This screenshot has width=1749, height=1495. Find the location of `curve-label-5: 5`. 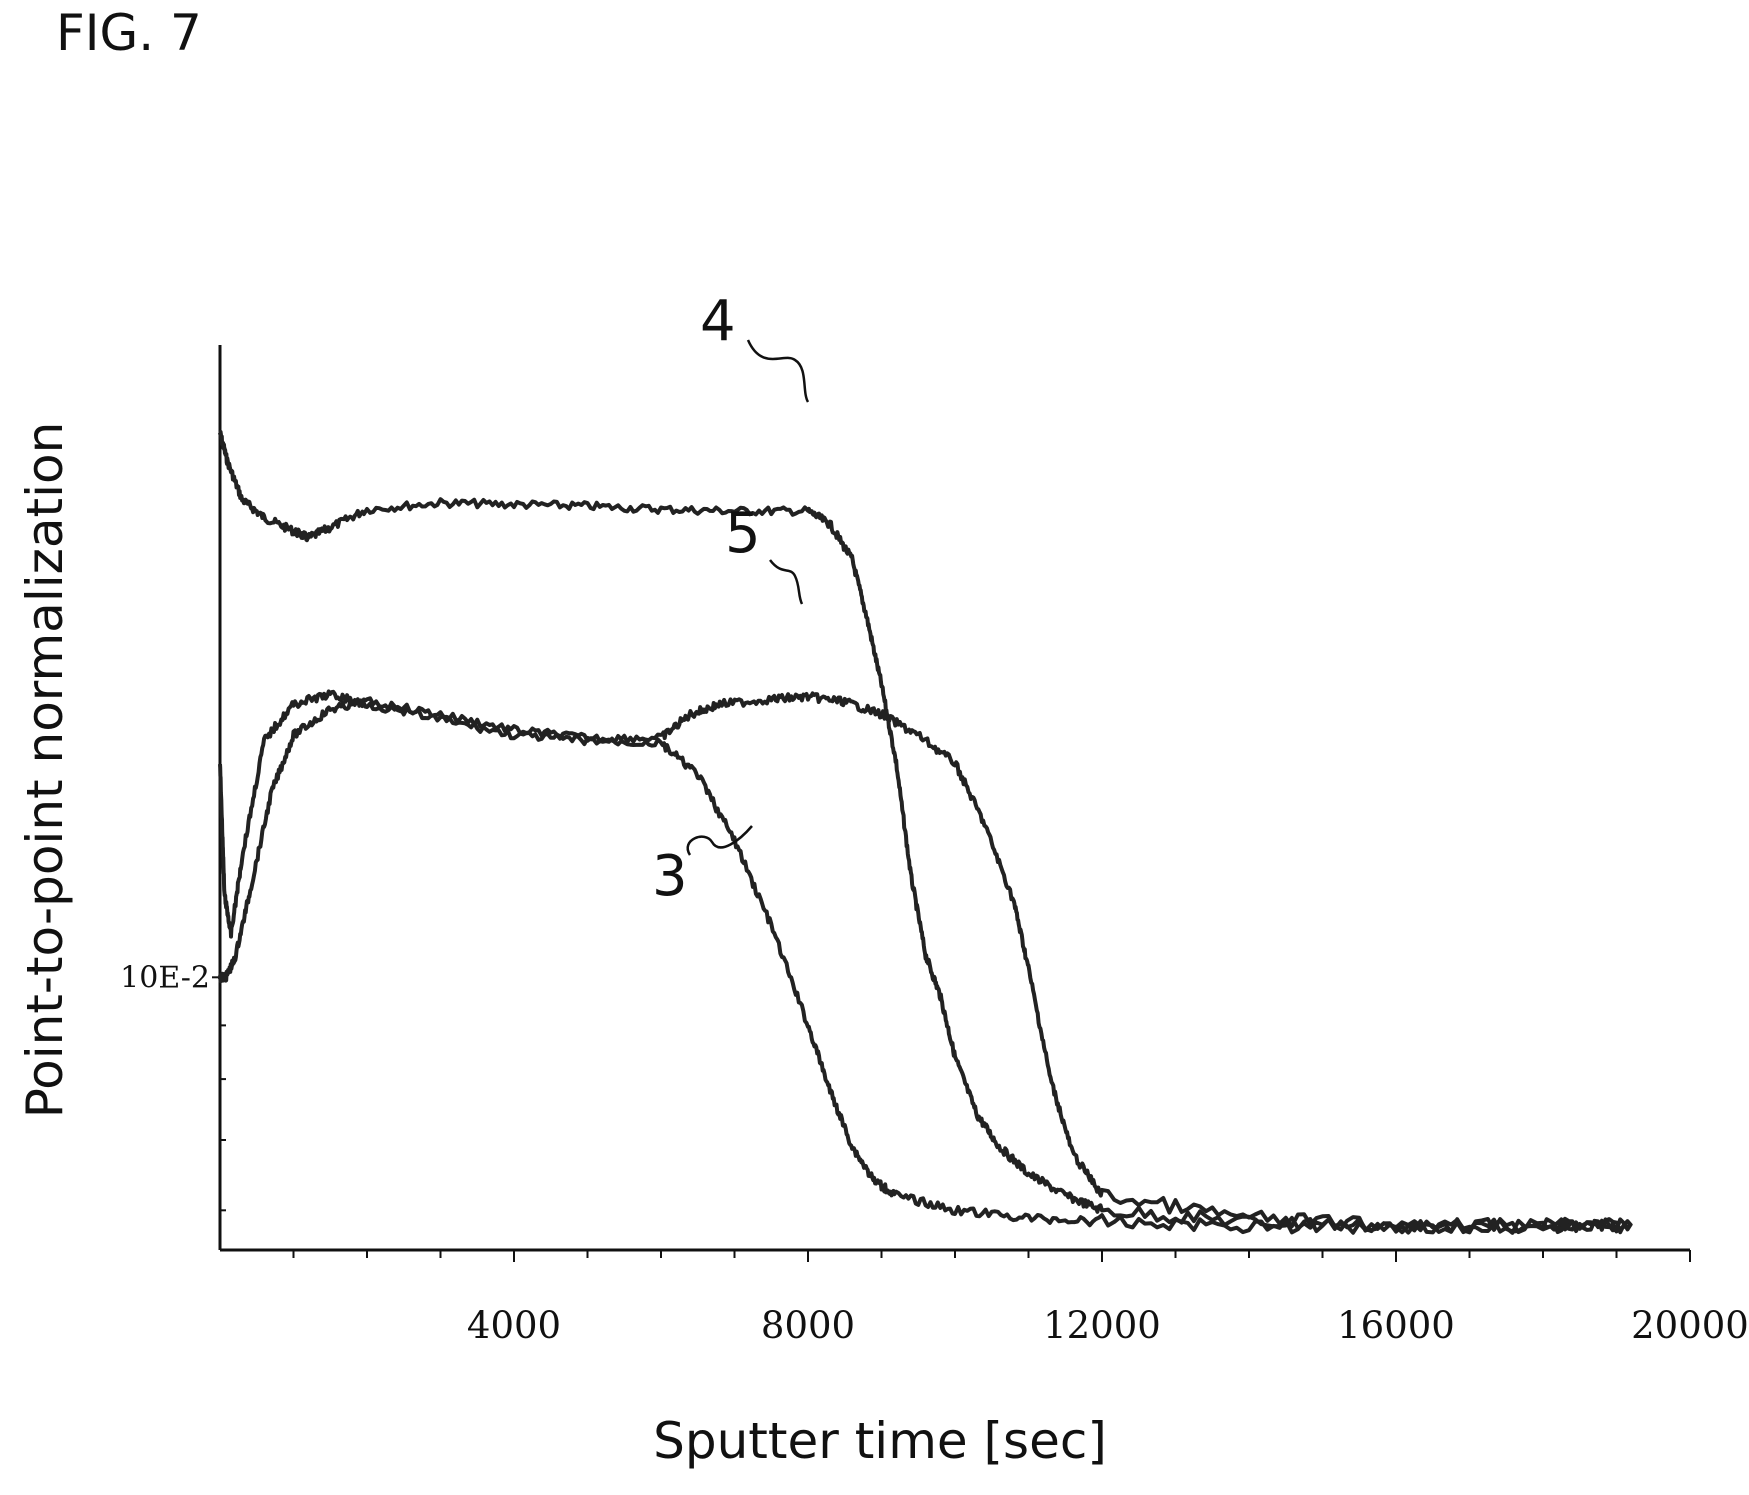

curve-label-5: 5 is located at coordinates (743, 533).